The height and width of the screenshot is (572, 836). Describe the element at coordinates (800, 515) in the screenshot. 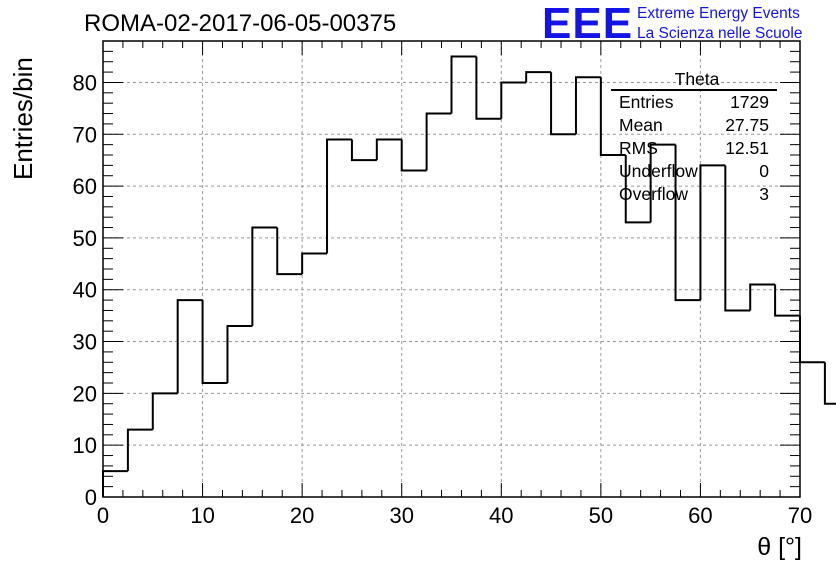

I see `x-tick-label: 70` at that location.